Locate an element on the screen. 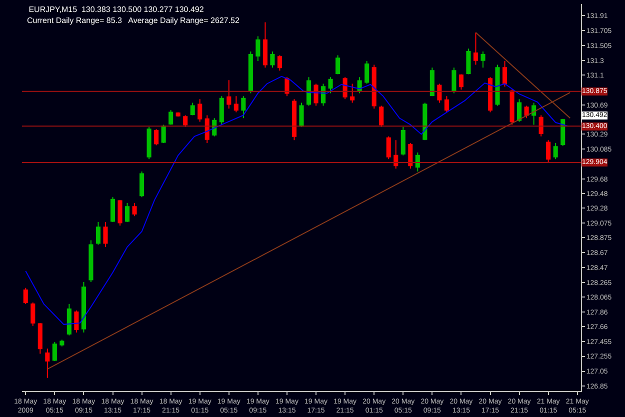 This screenshot has width=625, height=417. chart-title: EURJPY,M15 130.383 130.500 130.277 130.492 is located at coordinates (116, 9).